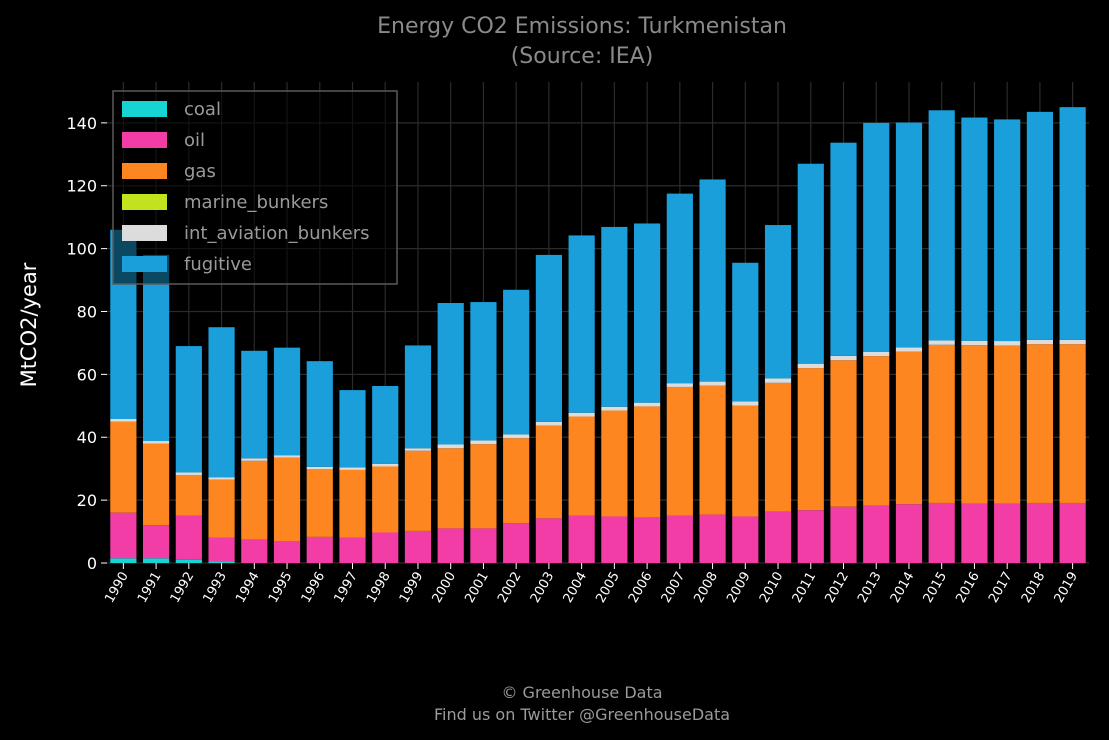 The width and height of the screenshot is (1109, 740). Describe the element at coordinates (144, 140) in the screenshot. I see `legend-swatch-oil` at that location.